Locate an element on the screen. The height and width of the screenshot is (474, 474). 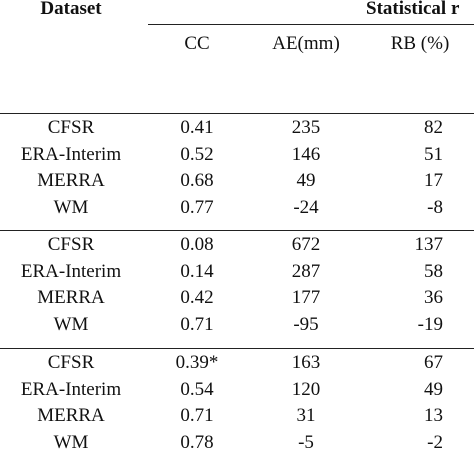
rb-cell: 17 is located at coordinates (433, 180).